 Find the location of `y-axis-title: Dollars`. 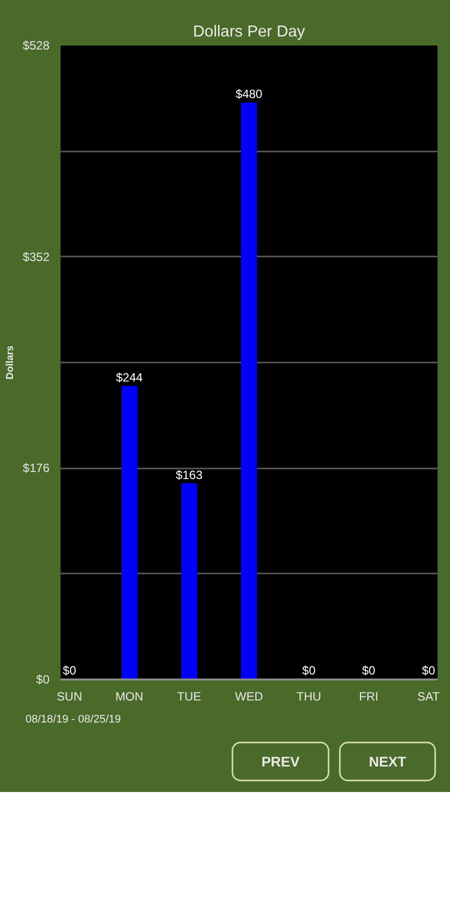

y-axis-title: Dollars is located at coordinates (10, 362).